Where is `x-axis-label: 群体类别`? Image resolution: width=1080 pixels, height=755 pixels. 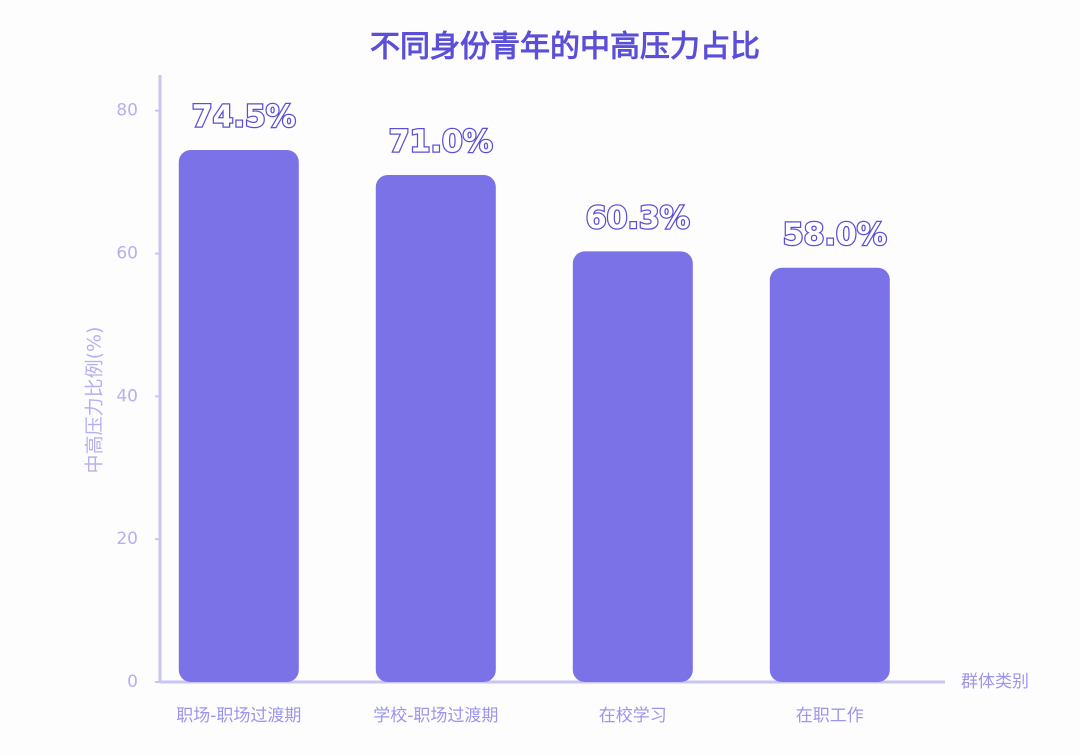
x-axis-label: 群体类别 is located at coordinates (995, 682).